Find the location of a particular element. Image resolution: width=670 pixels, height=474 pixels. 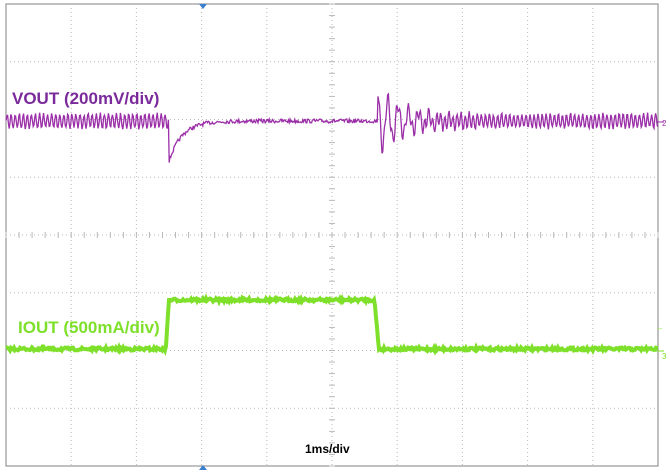

channel-2-marker-label: 2 is located at coordinates (664, 123).